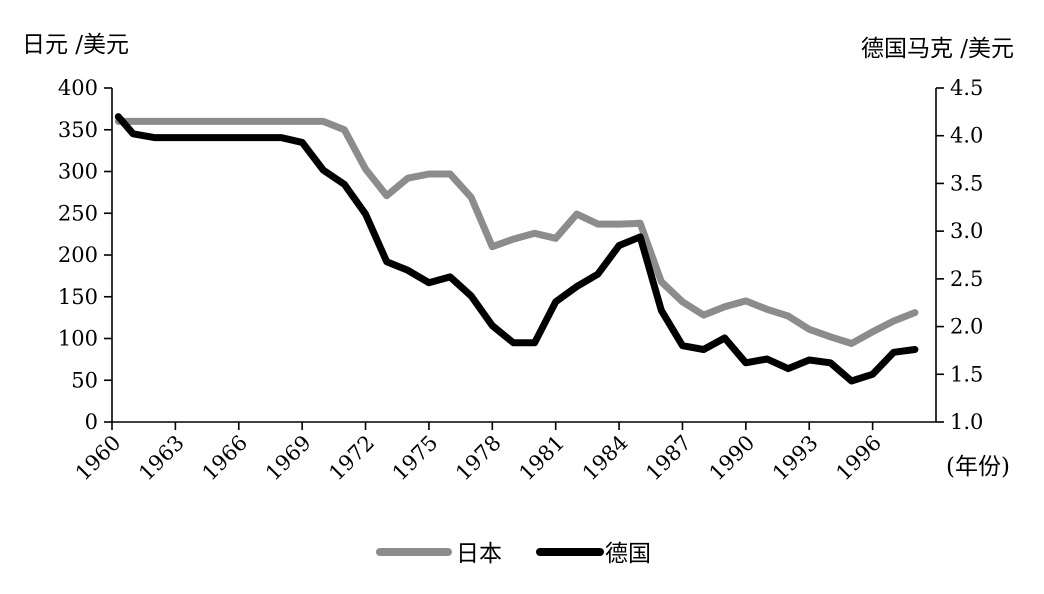 This screenshot has height=594, width=1044. What do you see at coordinates (288, 458) in the screenshot?
I see `x-tick-label-3: 1969` at bounding box center [288, 458].